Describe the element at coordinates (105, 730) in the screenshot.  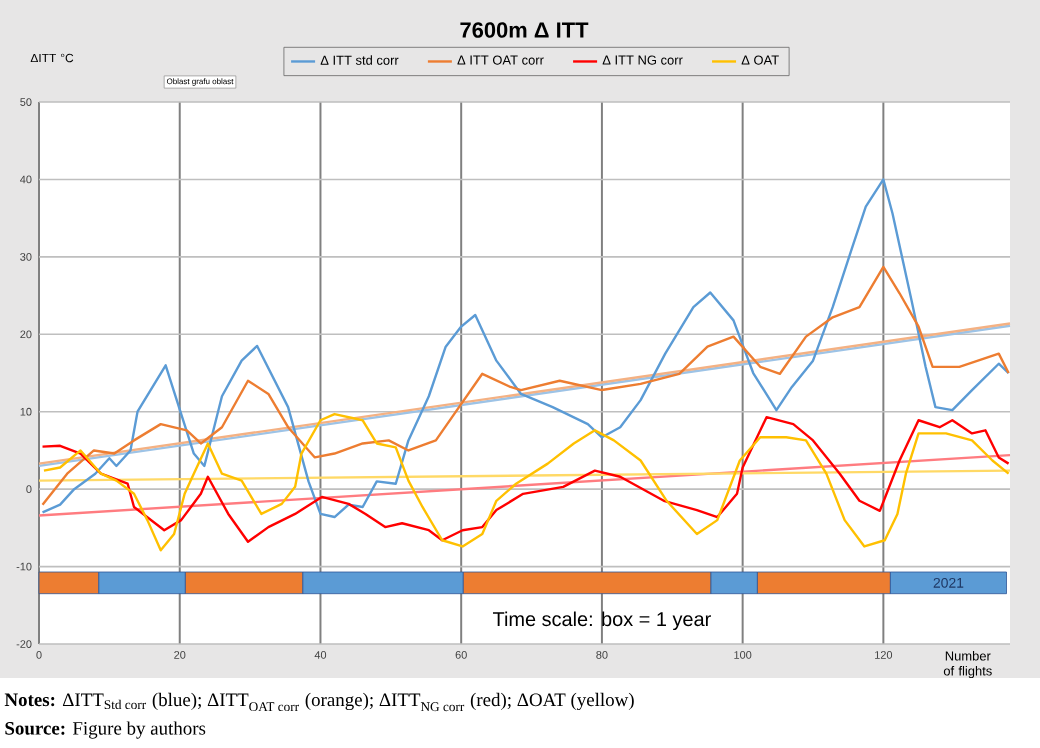
I see `text: Source: Figure by authors` at that location.